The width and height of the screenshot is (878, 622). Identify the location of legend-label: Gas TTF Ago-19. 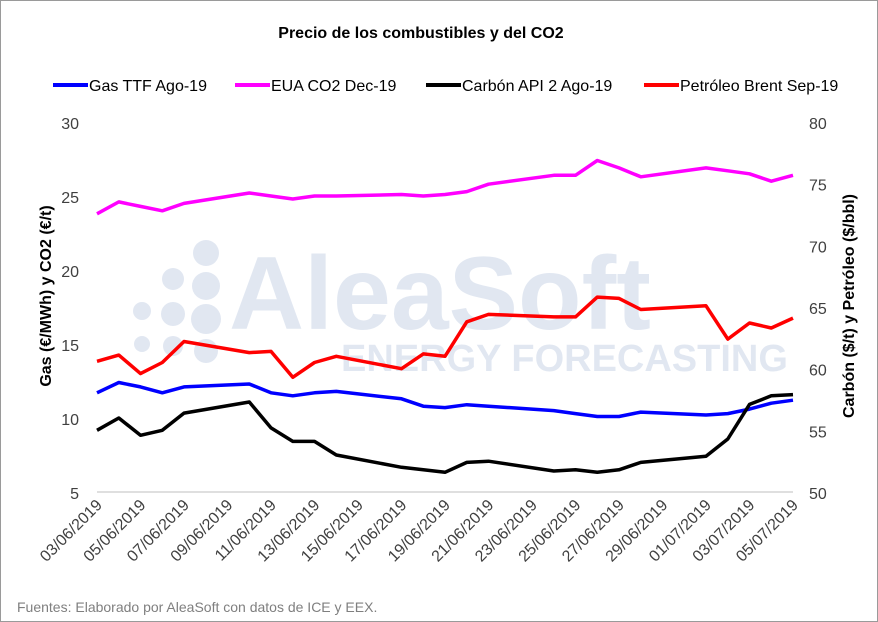
(148, 86).